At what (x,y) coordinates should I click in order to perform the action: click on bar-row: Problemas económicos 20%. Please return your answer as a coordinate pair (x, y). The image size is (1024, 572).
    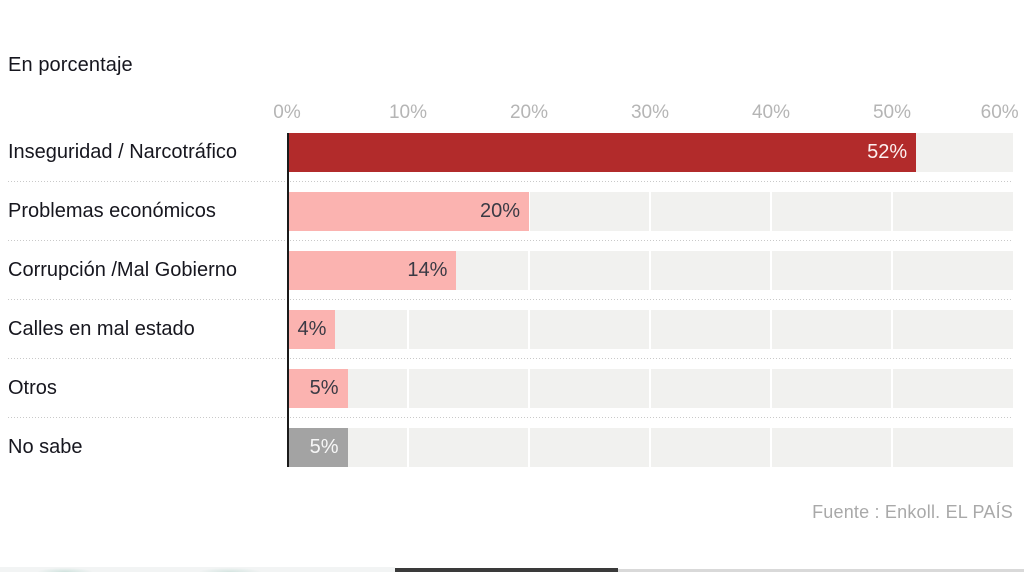
    Looking at the image, I should click on (510, 211).